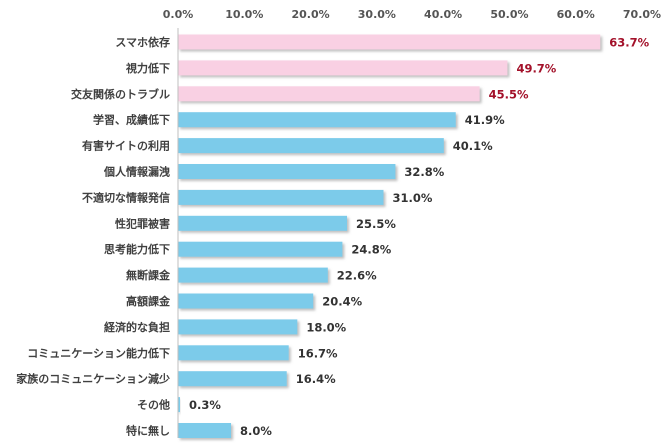 This screenshot has width=669, height=447. I want to click on category-label: 個人情報漏洩, so click(136, 172).